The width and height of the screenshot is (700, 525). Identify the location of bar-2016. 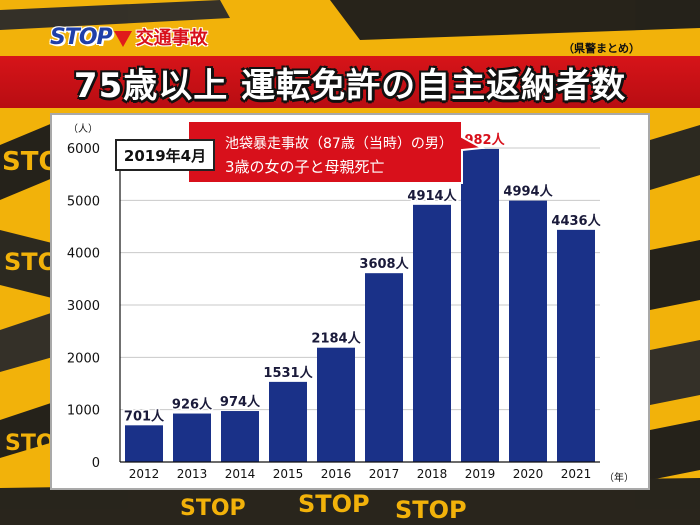
(336, 404).